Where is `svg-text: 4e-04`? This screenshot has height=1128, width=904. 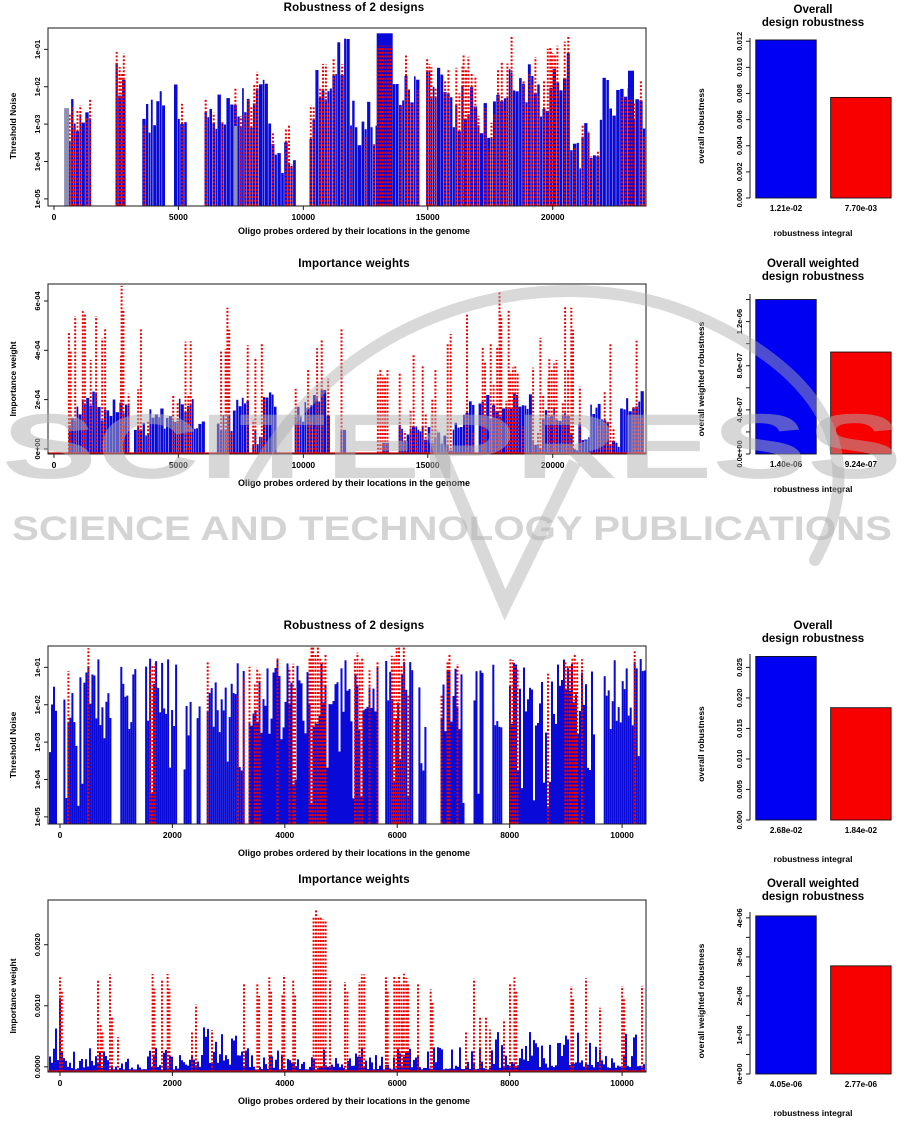
svg-text: 4e-04 is located at coordinates (37, 350).